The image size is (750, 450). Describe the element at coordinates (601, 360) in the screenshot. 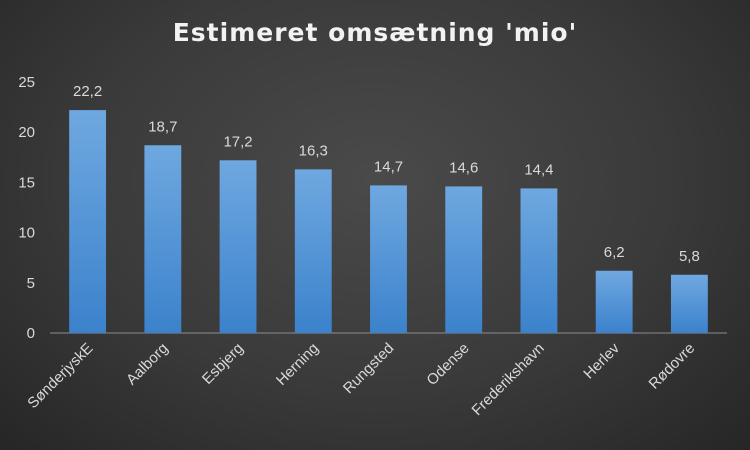

I see `category-label: Herlev` at that location.